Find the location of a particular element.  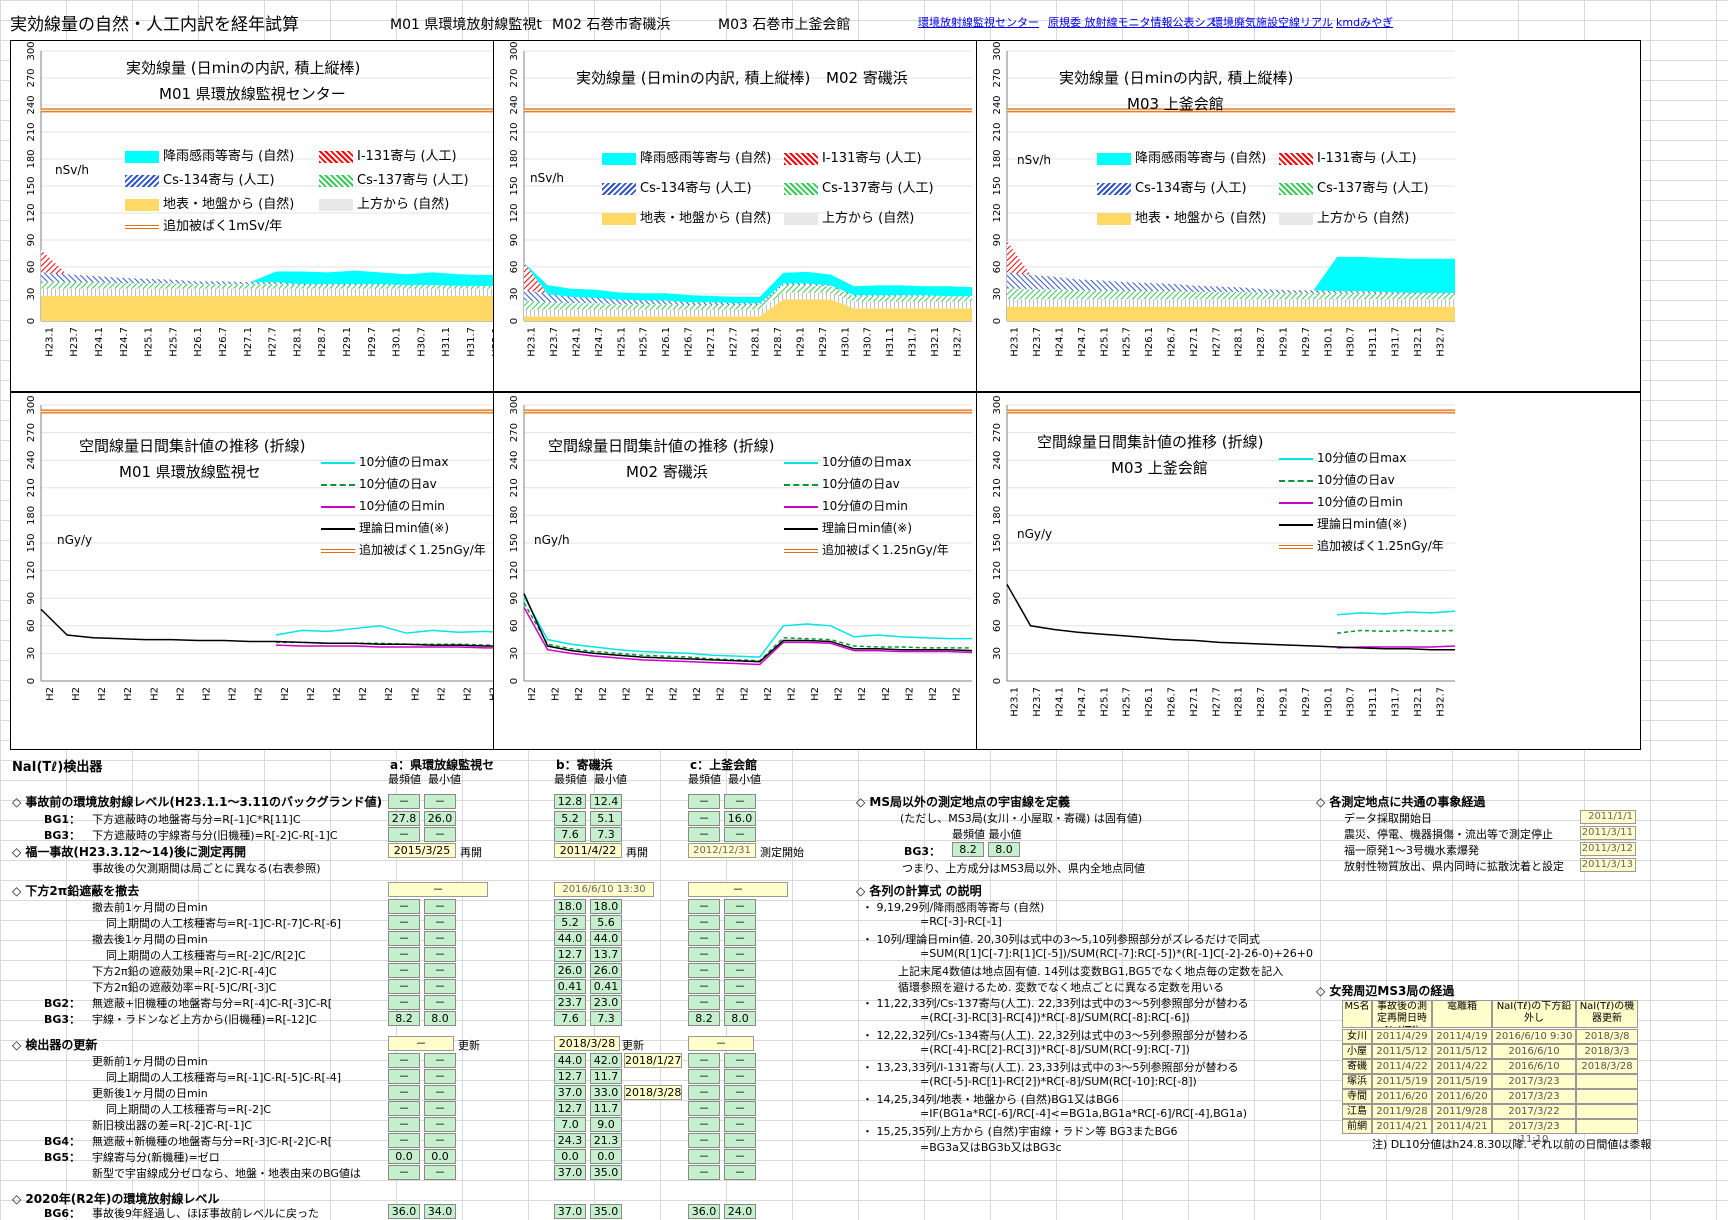

legend-daymin: 10分値の日min is located at coordinates (1341, 501).